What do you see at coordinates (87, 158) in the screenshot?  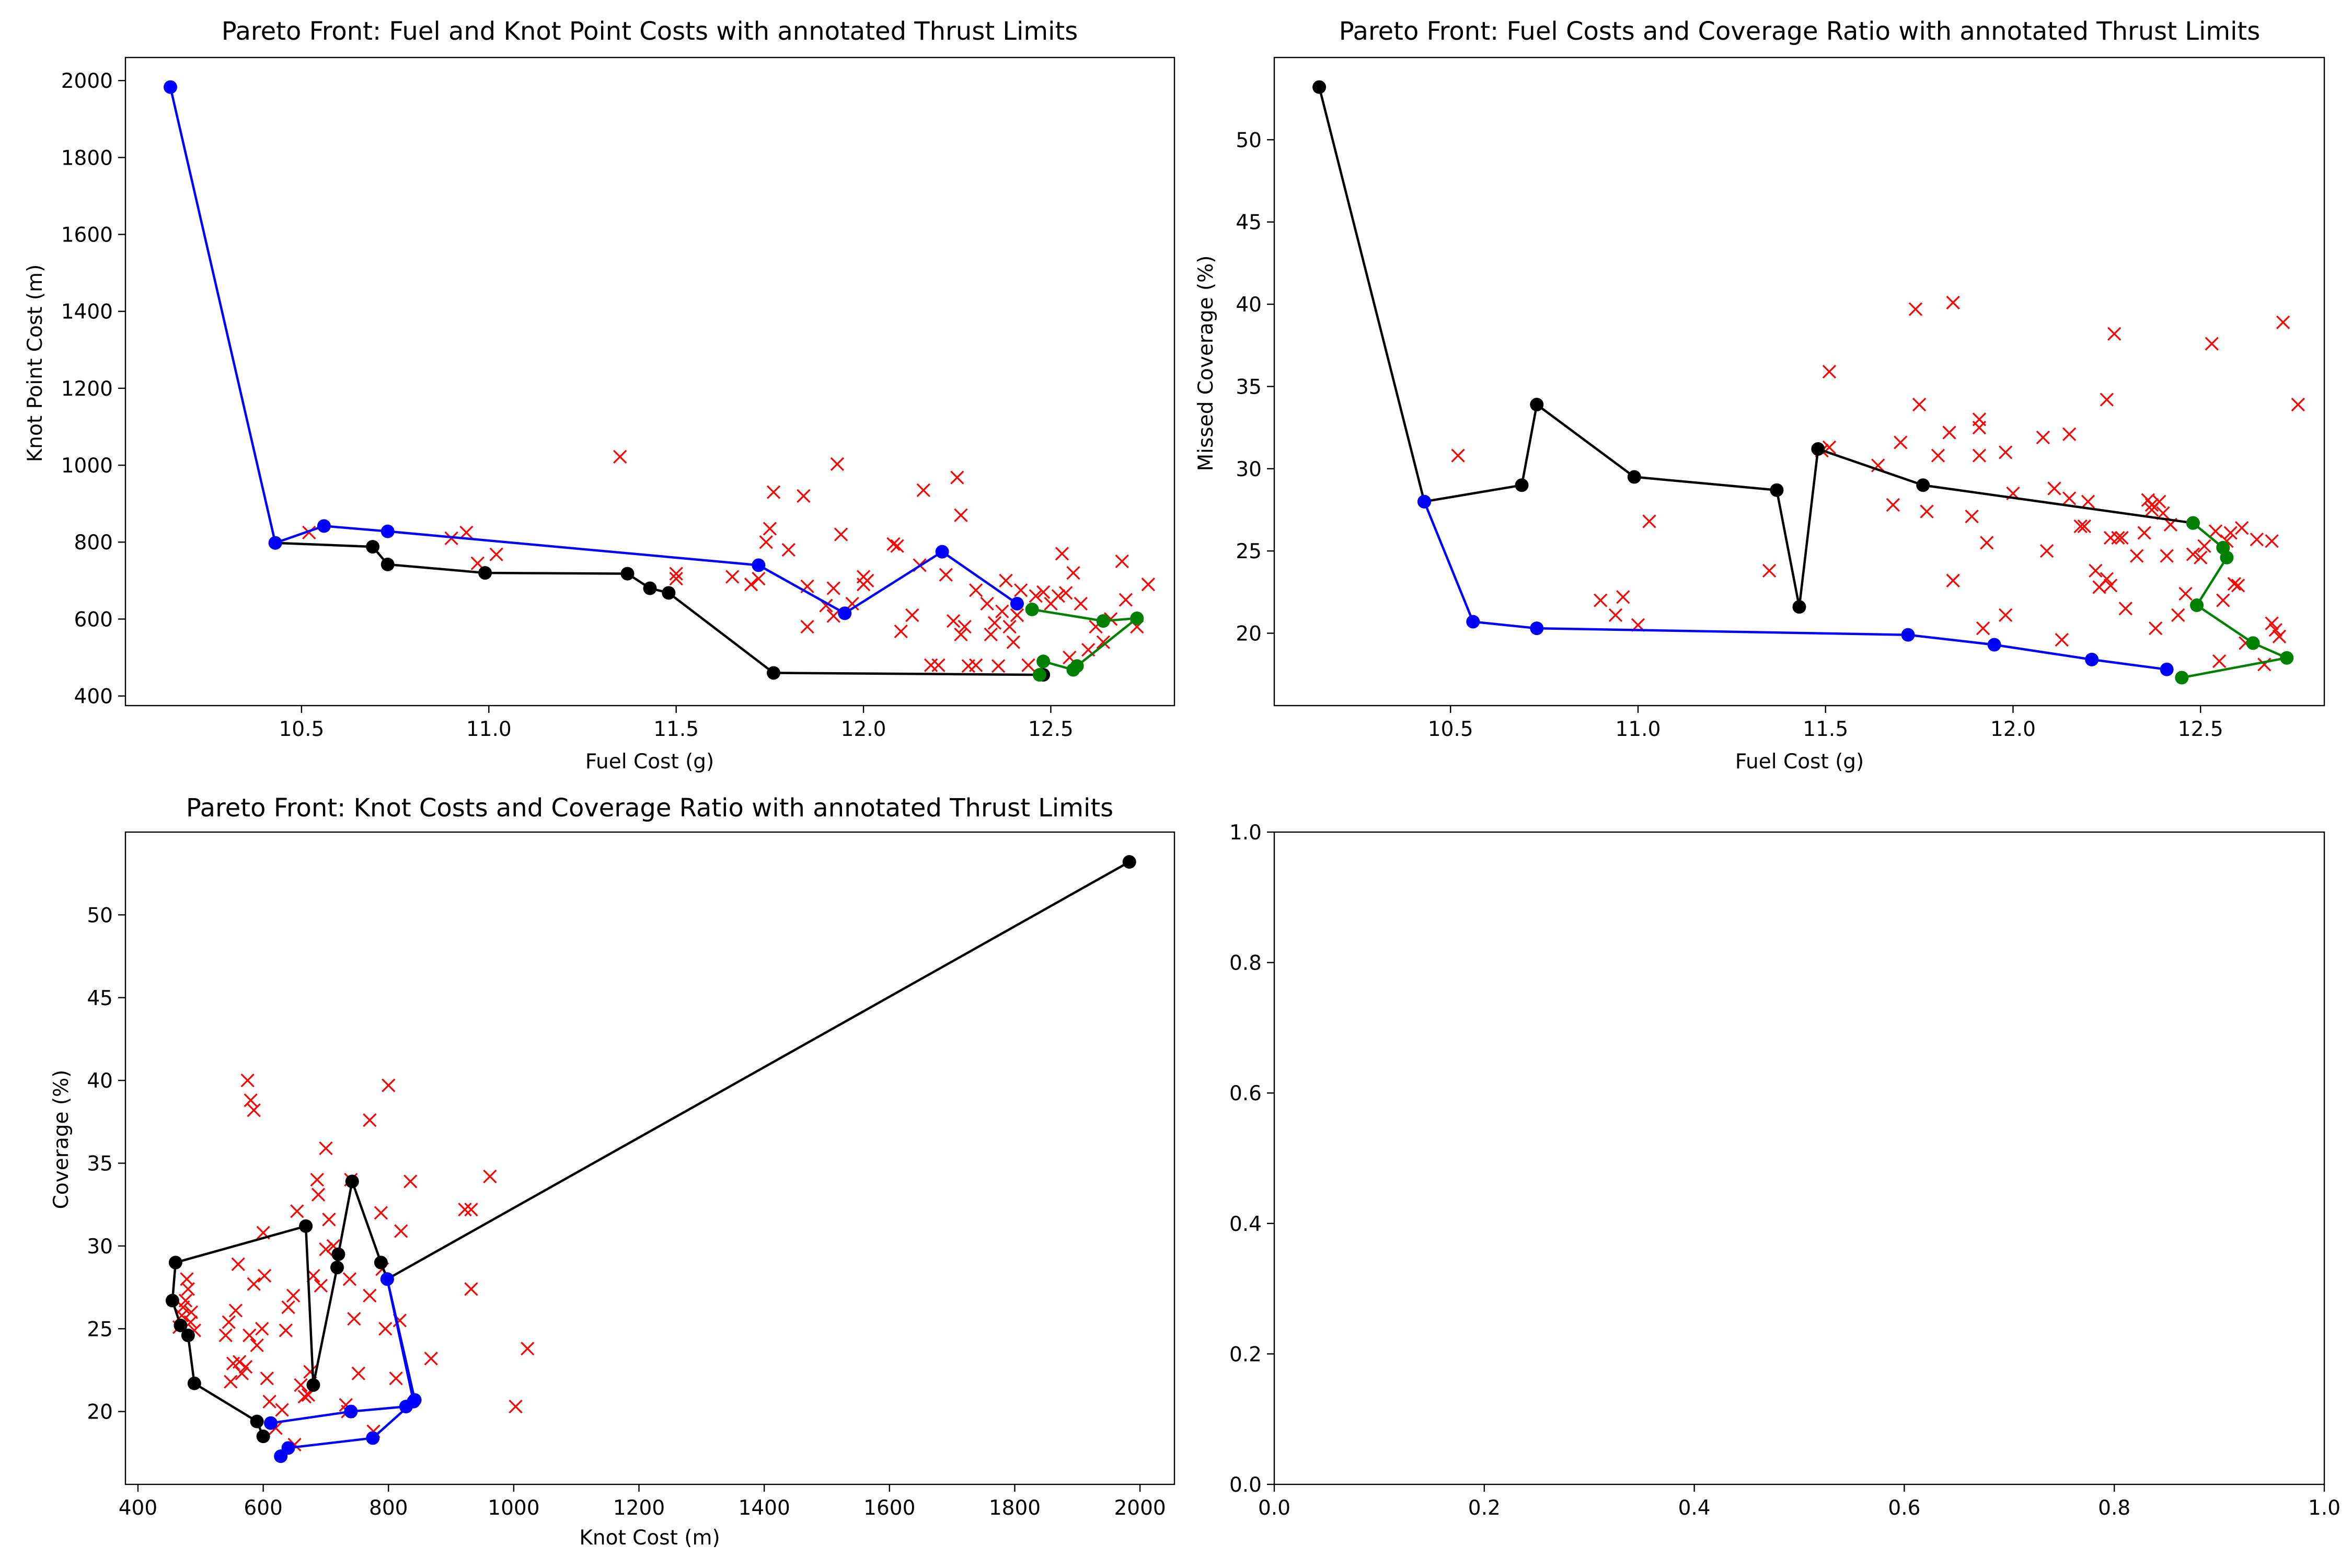 I see `y-tick-label: 1800` at bounding box center [87, 158].